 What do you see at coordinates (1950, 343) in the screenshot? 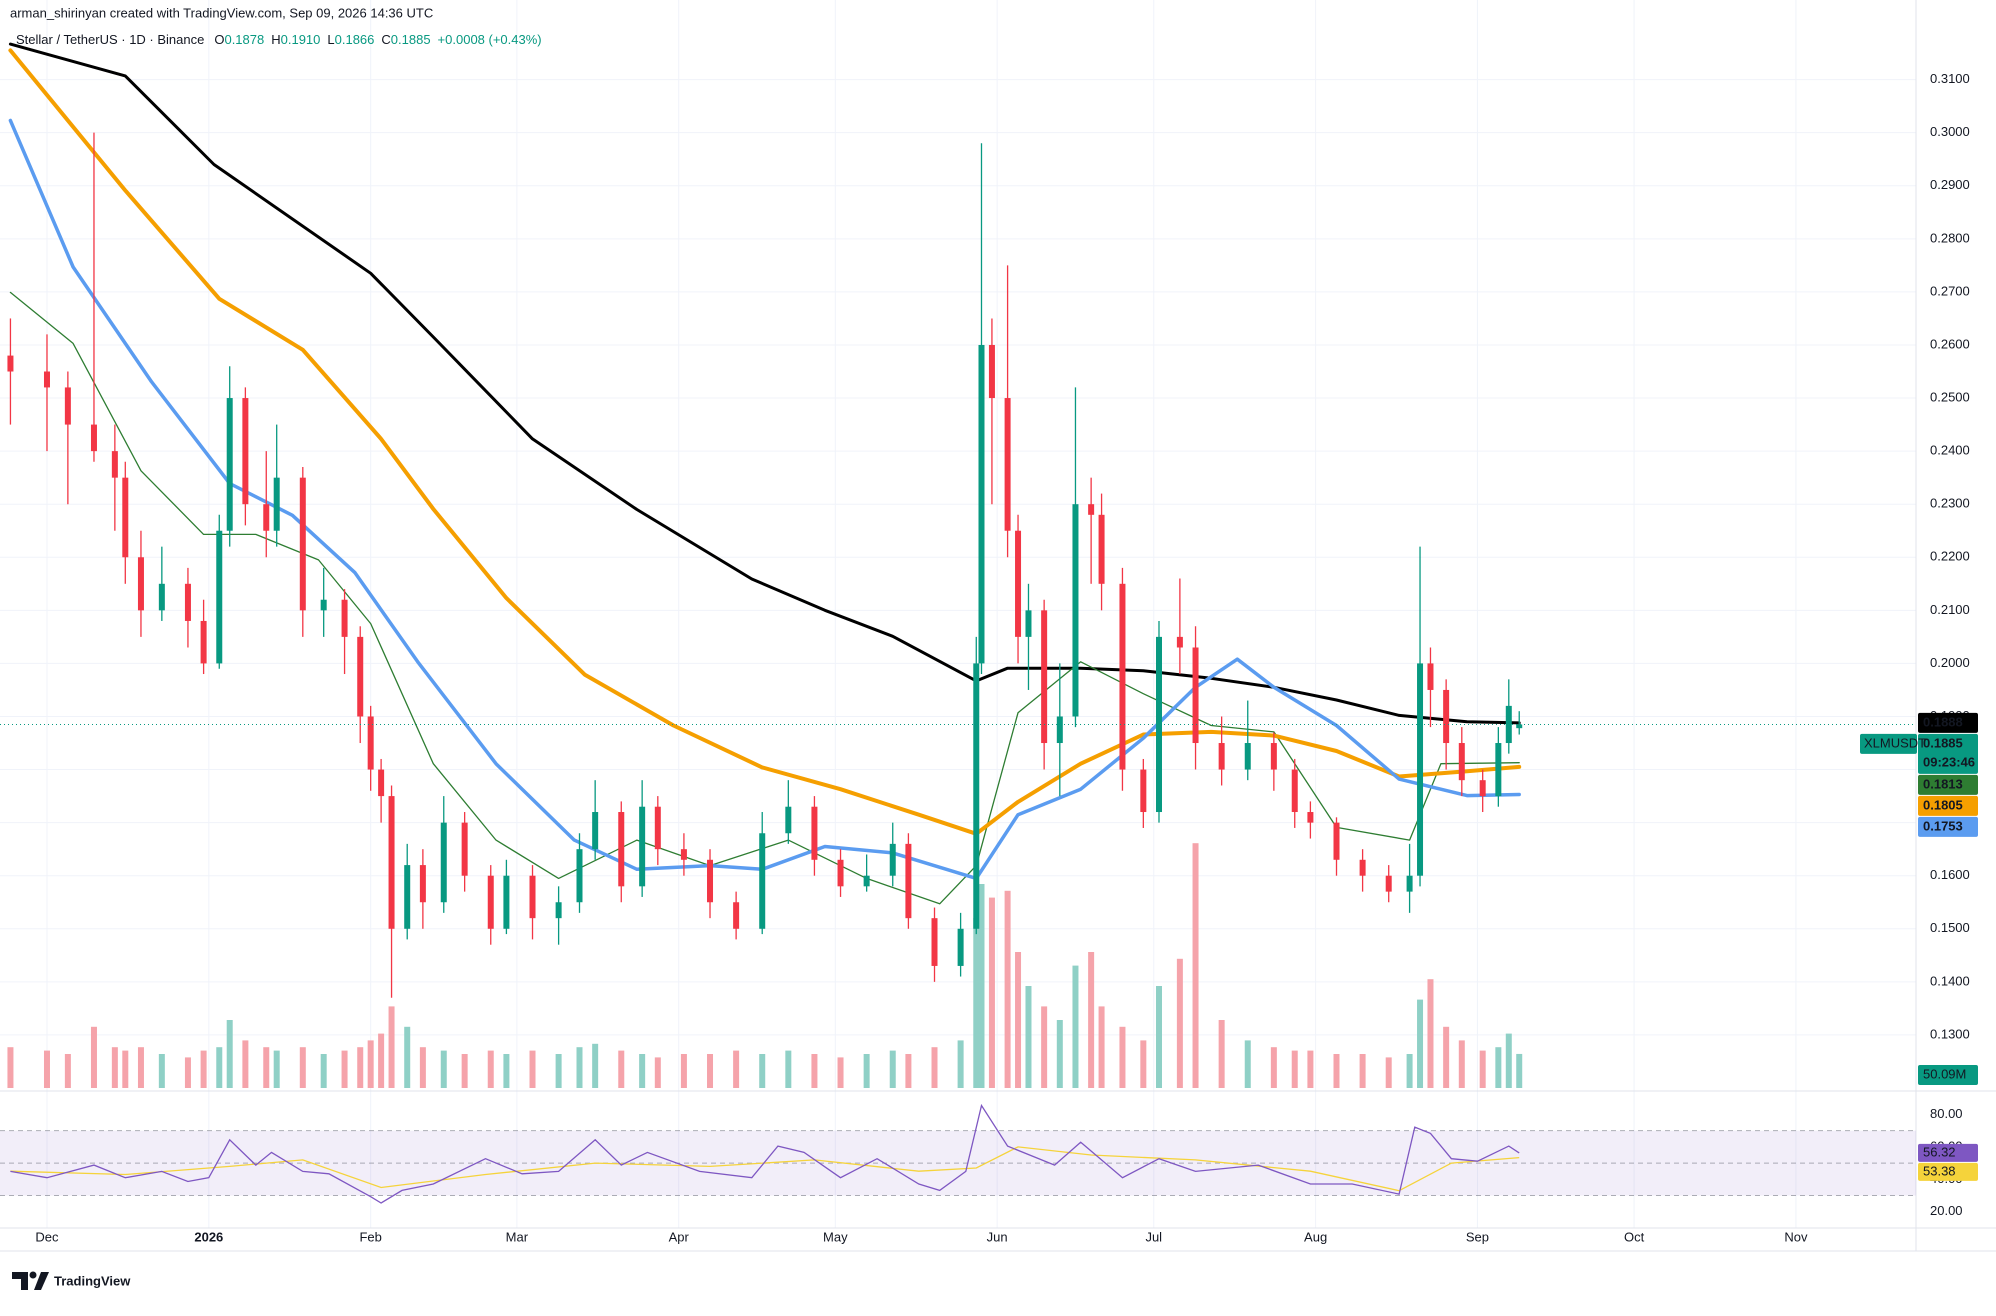
I see `y-tick-label: 0.2600` at bounding box center [1950, 343].